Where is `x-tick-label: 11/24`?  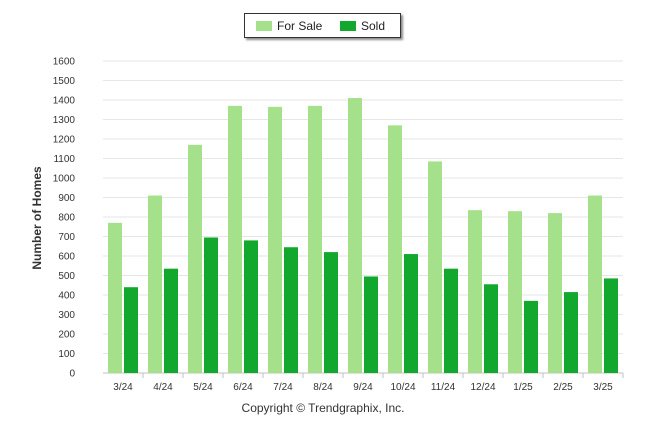
x-tick-label: 11/24 is located at coordinates (443, 387).